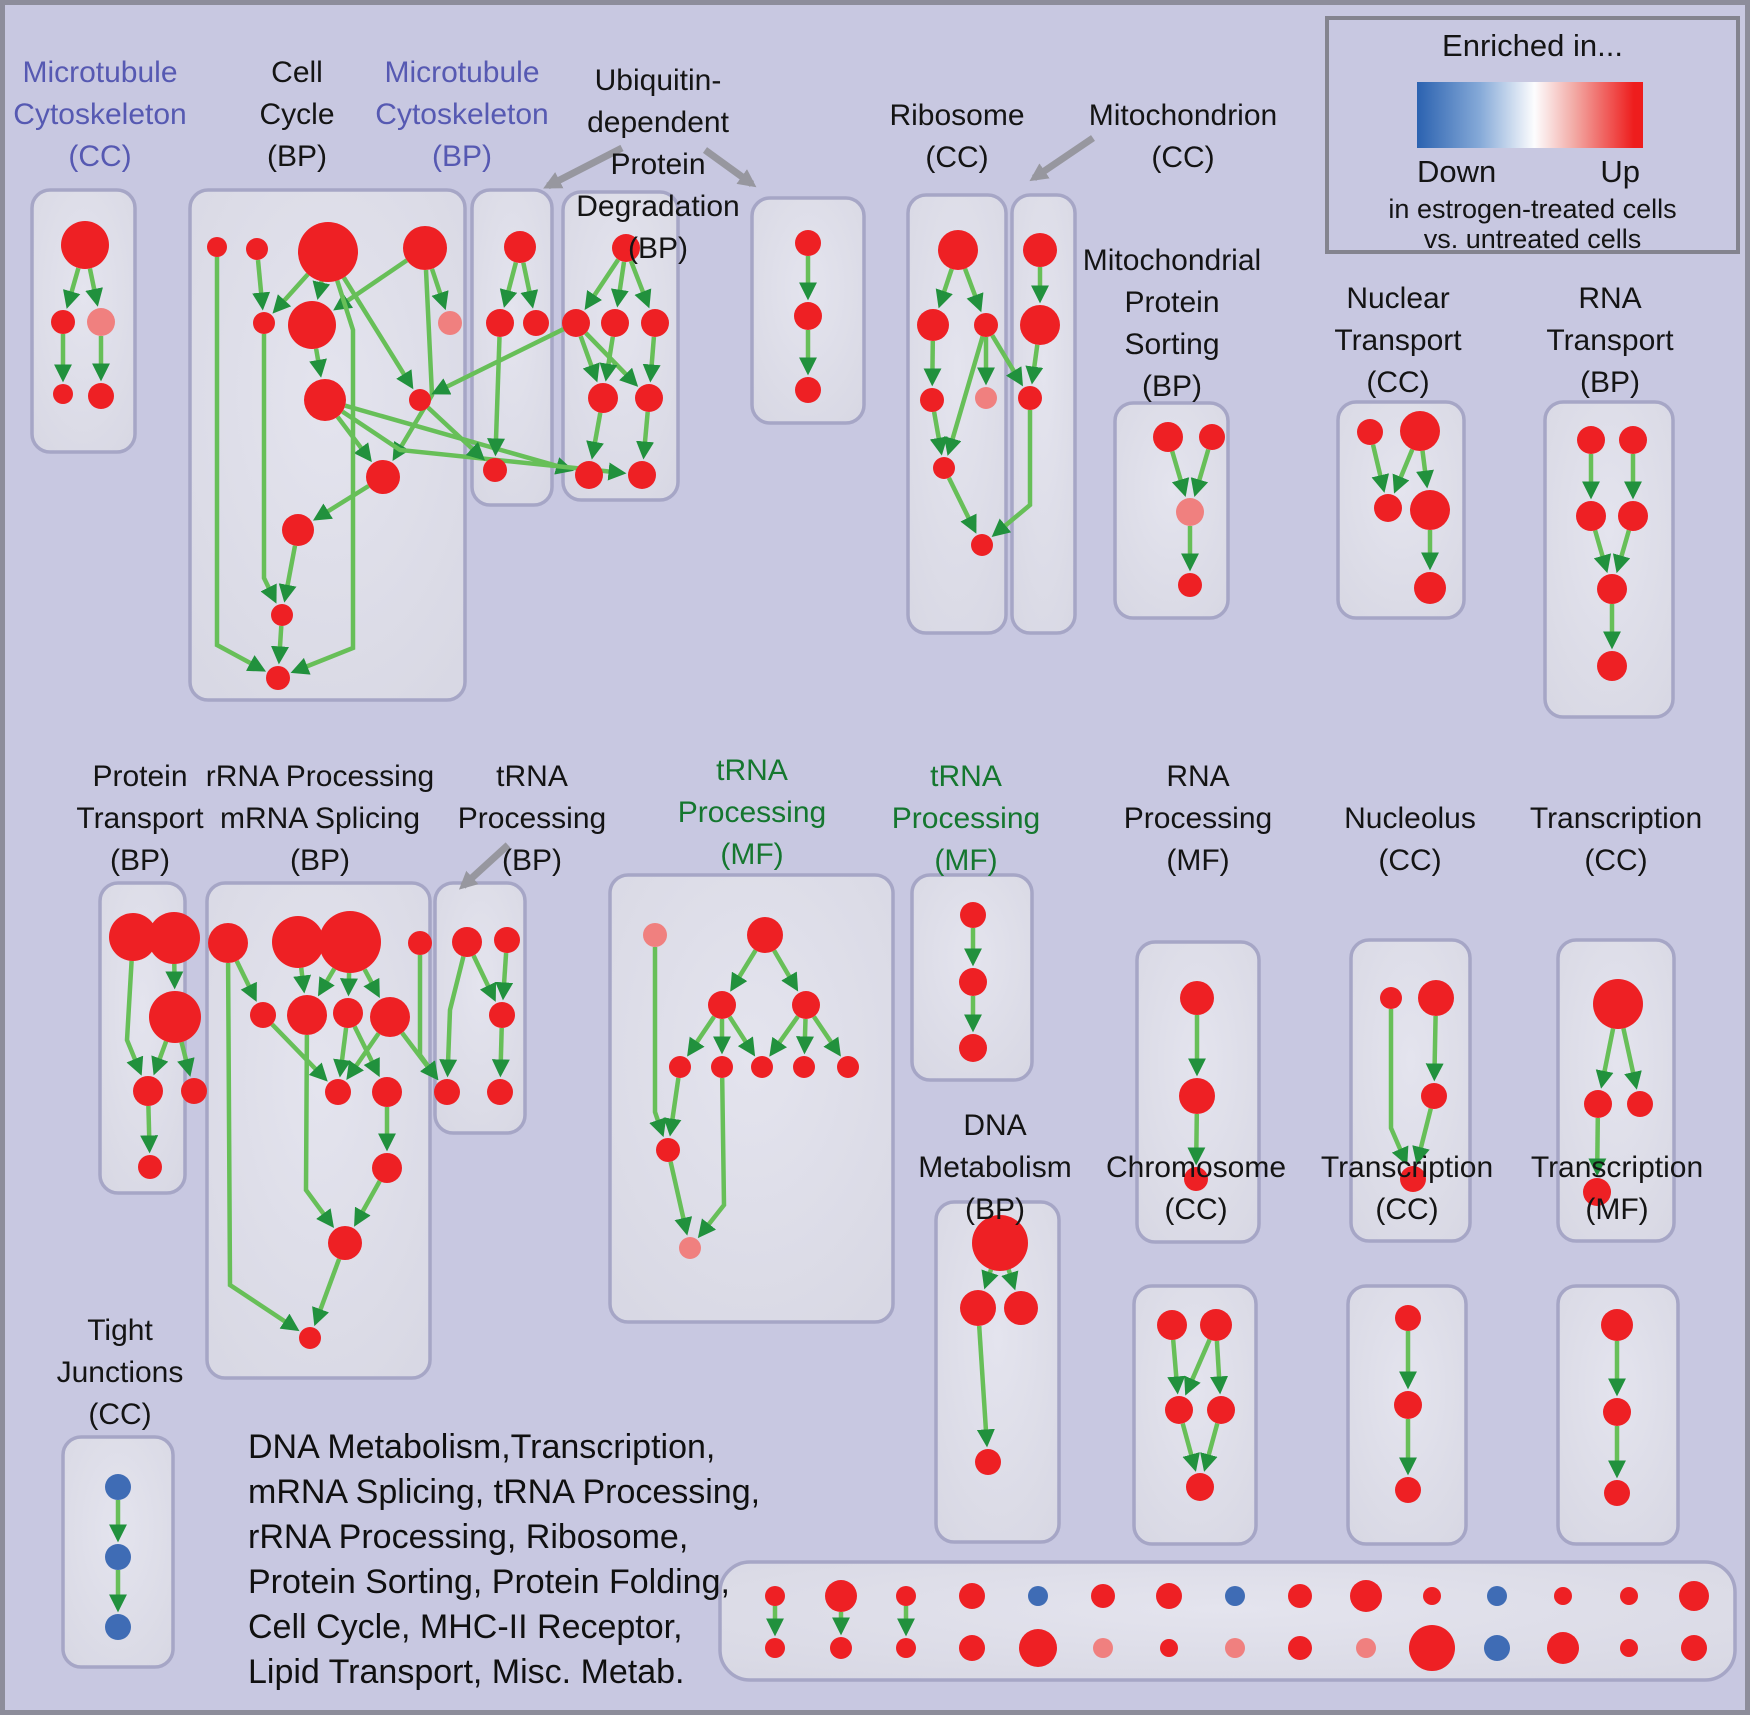  What do you see at coordinates (466, 1672) in the screenshot?
I see `category-note-line: Lipid Transport, Misc. Metab.` at bounding box center [466, 1672].